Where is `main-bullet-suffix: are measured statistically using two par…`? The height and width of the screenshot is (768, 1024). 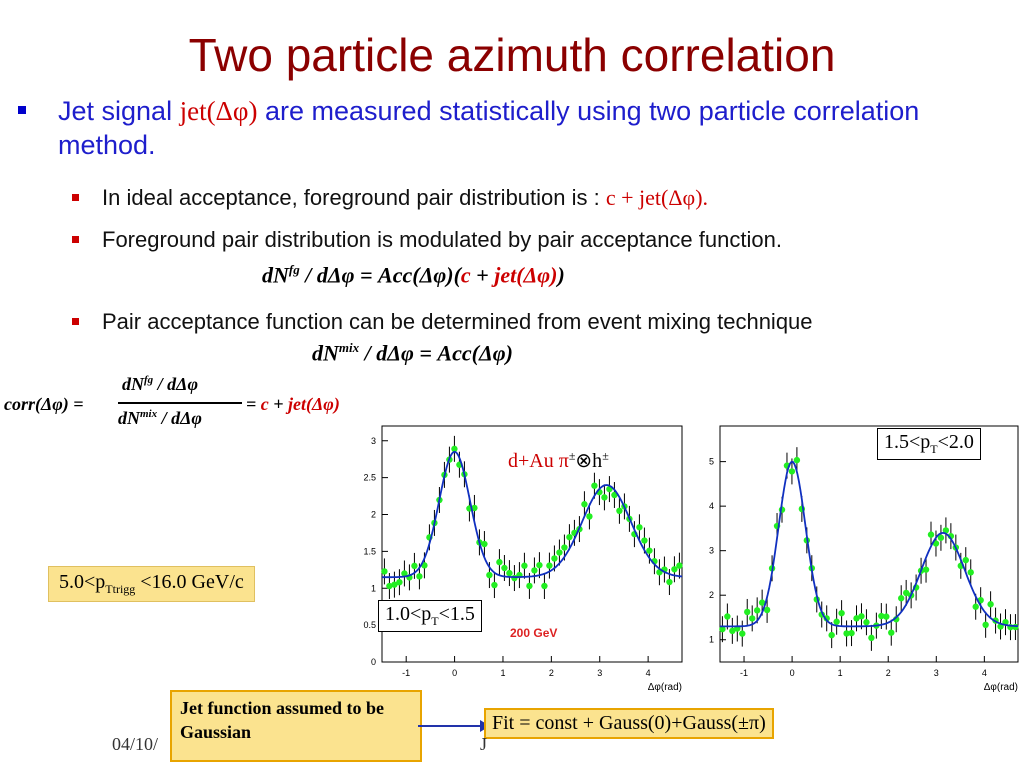
main-bullet-suffix: are measured statistically using two par… is located at coordinates (489, 128).